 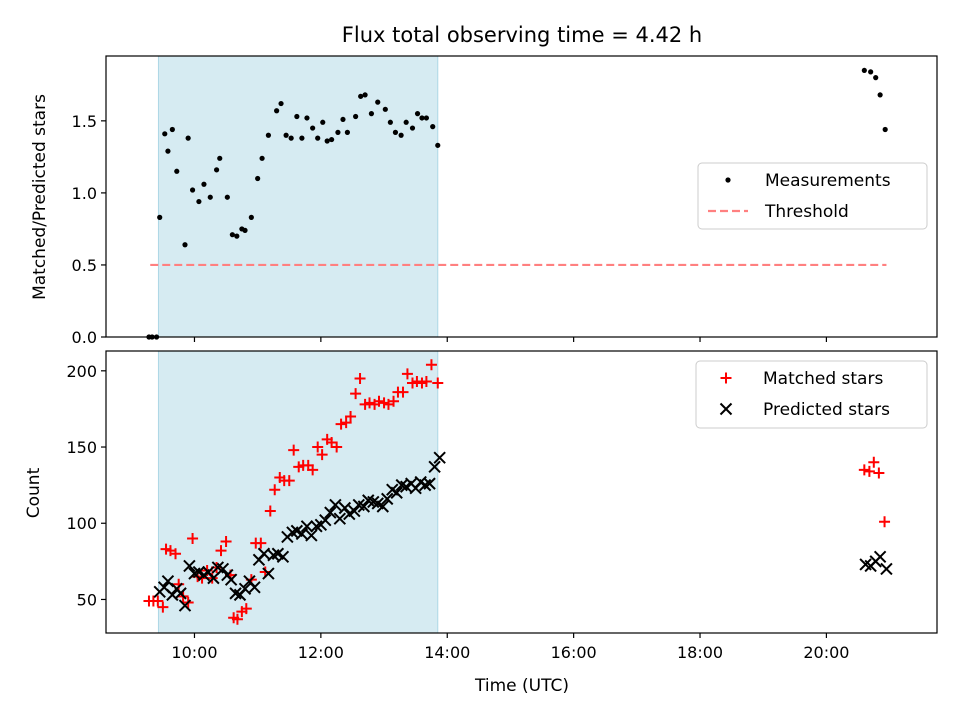 What do you see at coordinates (828, 181) in the screenshot?
I see `legend-label: Measurements` at bounding box center [828, 181].